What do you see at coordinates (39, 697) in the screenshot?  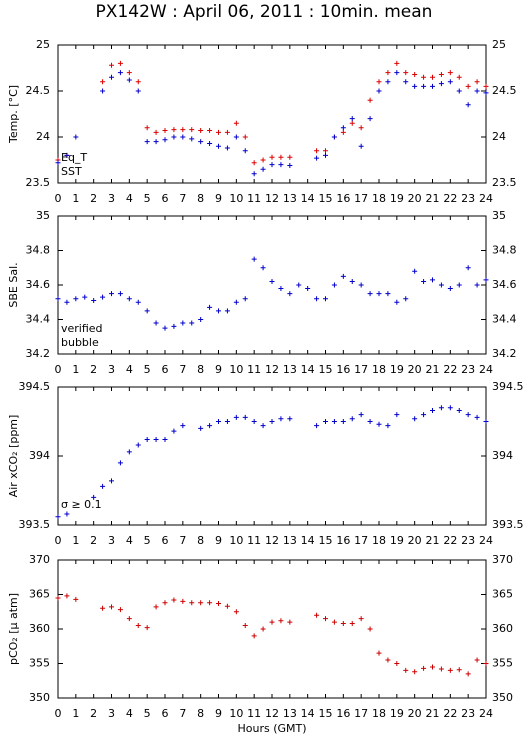 I see `y-tick-label: 350` at bounding box center [39, 697].